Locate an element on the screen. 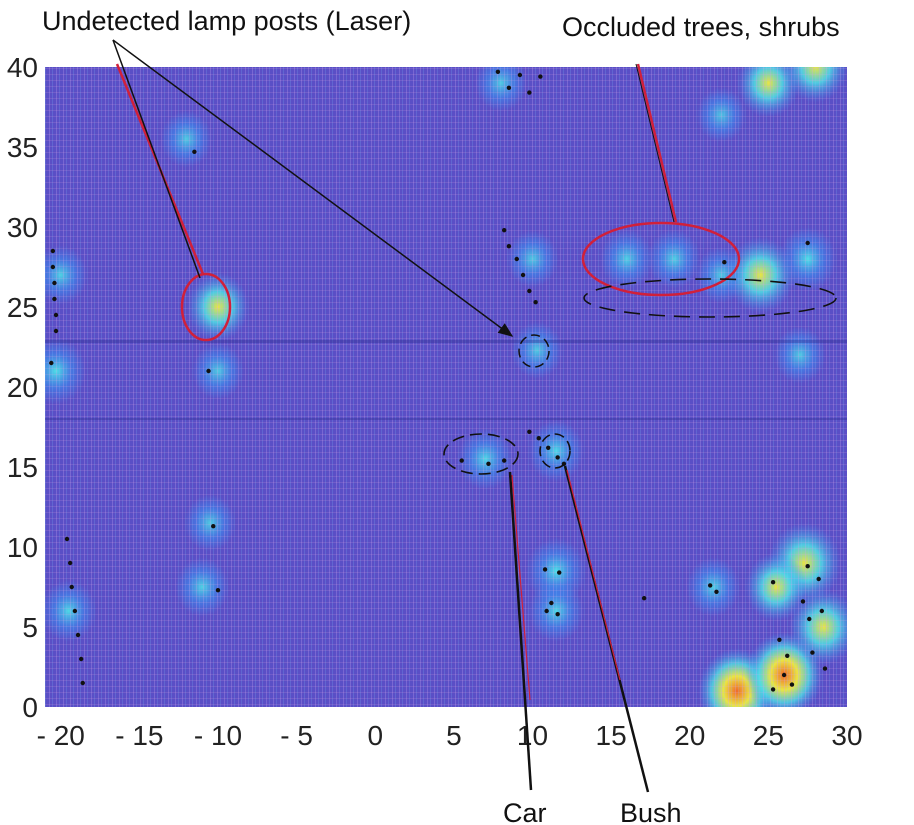 The height and width of the screenshot is (825, 914). y-tick-label: 5 is located at coordinates (30, 627).